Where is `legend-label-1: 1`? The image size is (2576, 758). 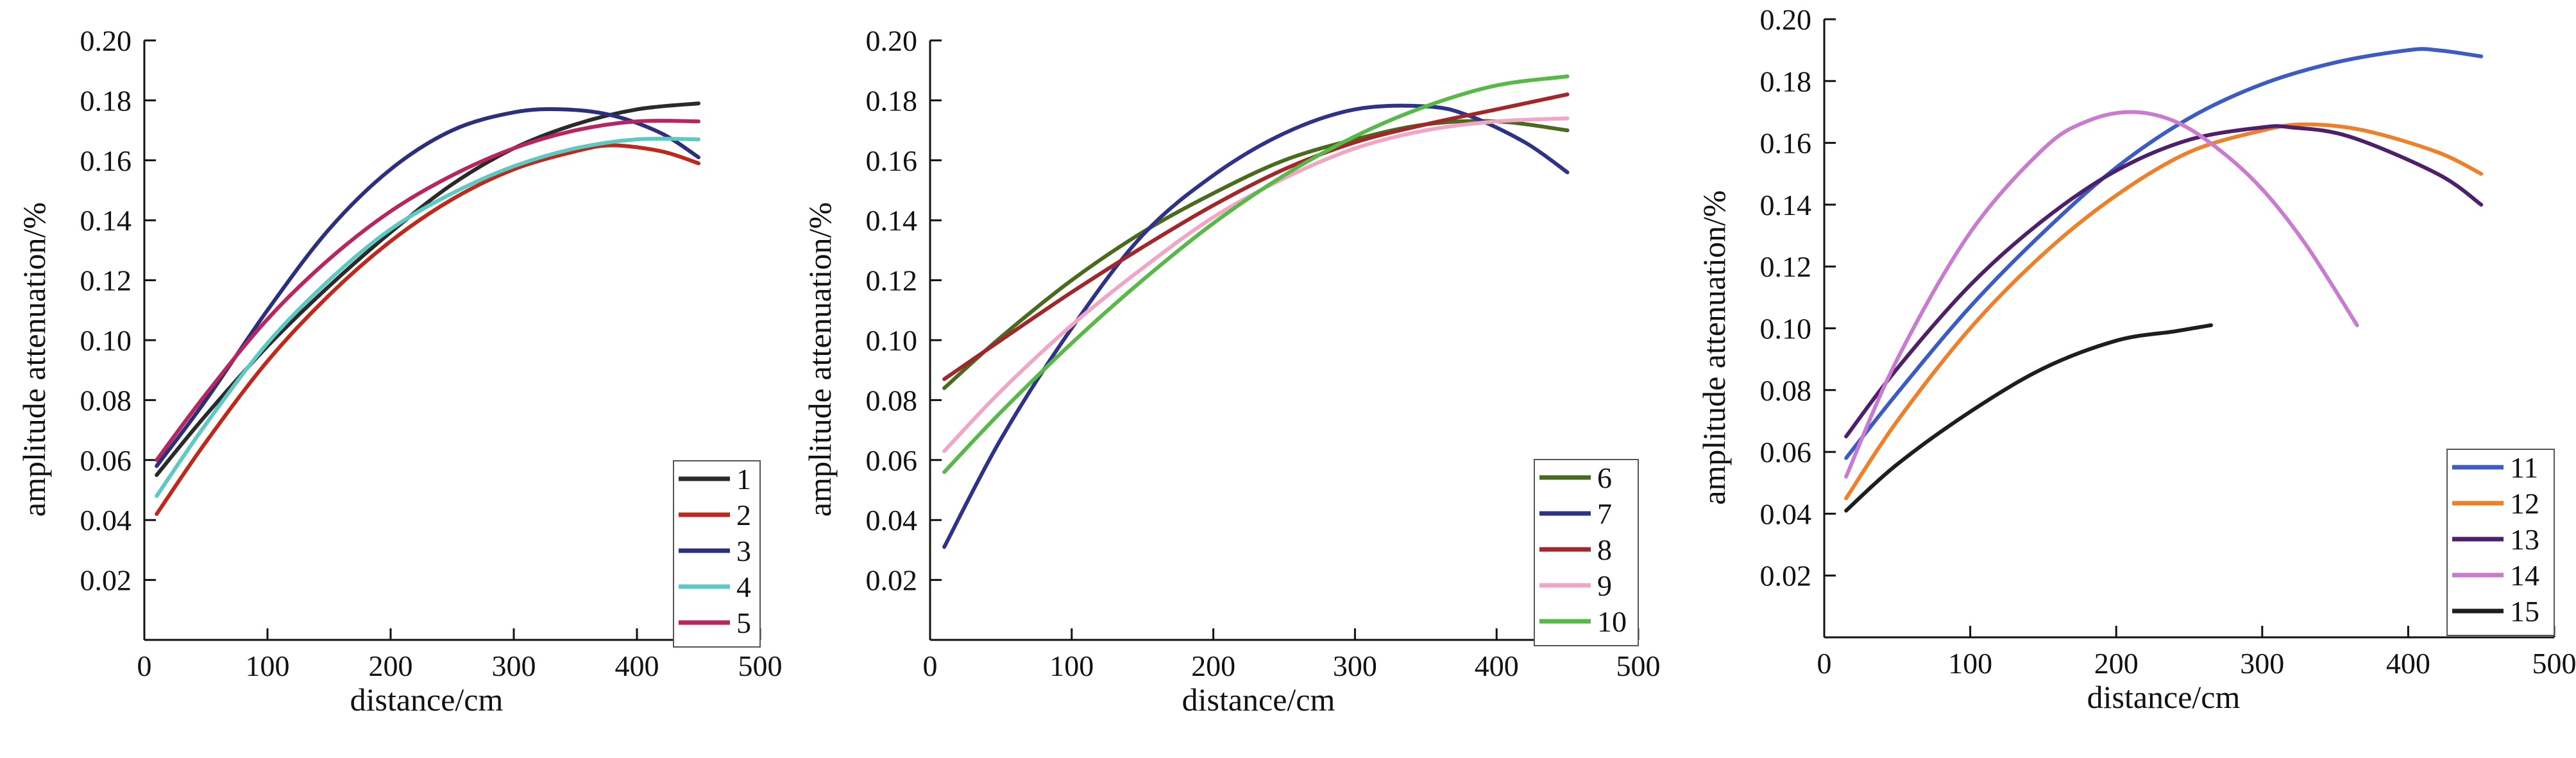 legend-label-1: 1 is located at coordinates (743, 479).